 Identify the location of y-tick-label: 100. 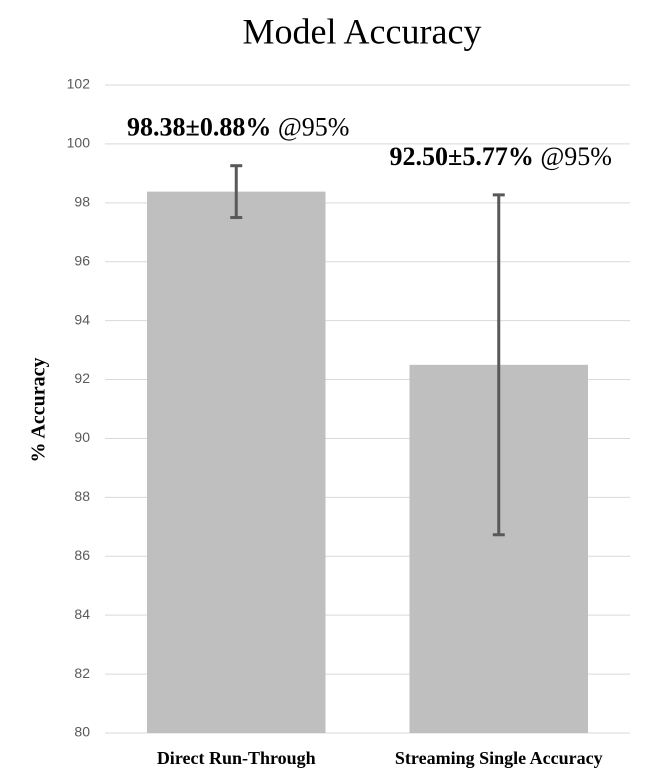
(79, 143).